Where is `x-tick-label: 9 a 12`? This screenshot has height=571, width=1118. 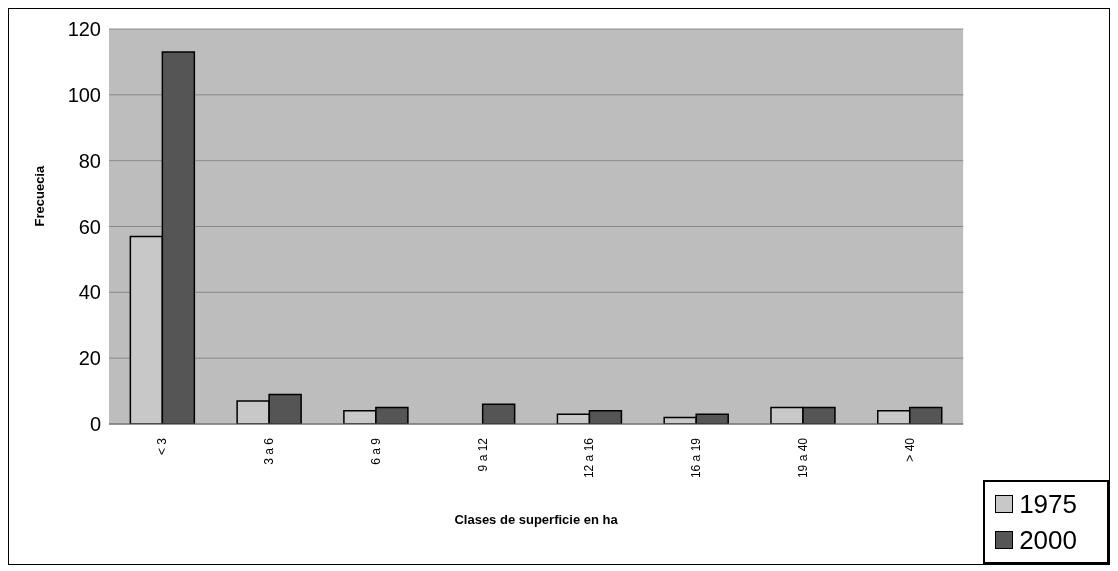
x-tick-label: 9 a 12 is located at coordinates (482, 454).